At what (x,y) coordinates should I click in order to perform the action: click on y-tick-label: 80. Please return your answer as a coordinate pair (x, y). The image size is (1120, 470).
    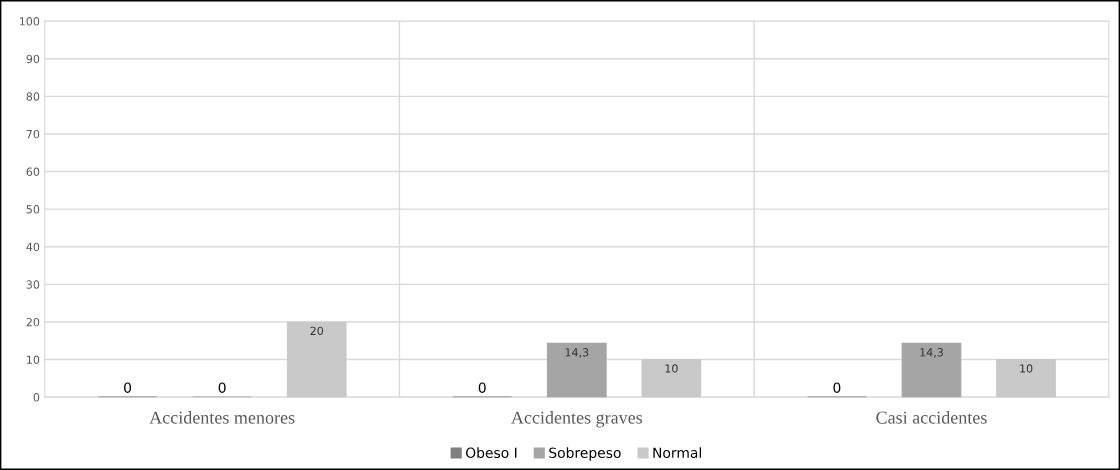
    Looking at the image, I should click on (33, 96).